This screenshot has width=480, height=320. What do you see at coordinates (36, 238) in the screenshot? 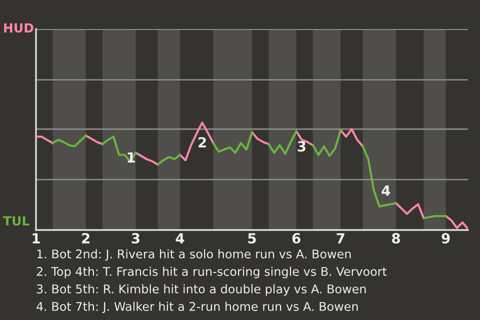
I see `x-tick-label: 1` at bounding box center [36, 238].